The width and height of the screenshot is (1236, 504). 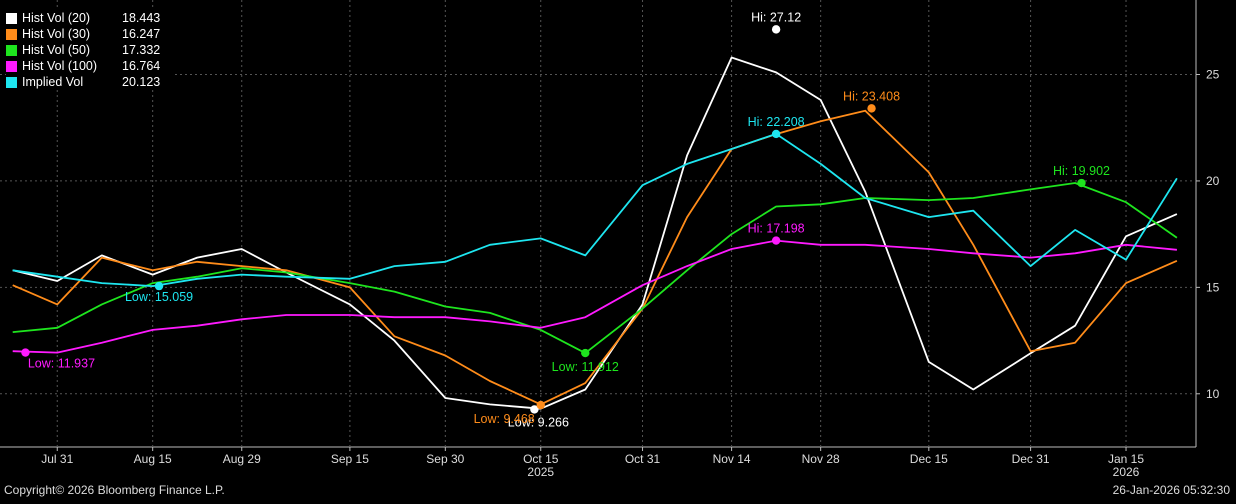 I want to click on legend-value: 20.123, so click(x=141, y=82).